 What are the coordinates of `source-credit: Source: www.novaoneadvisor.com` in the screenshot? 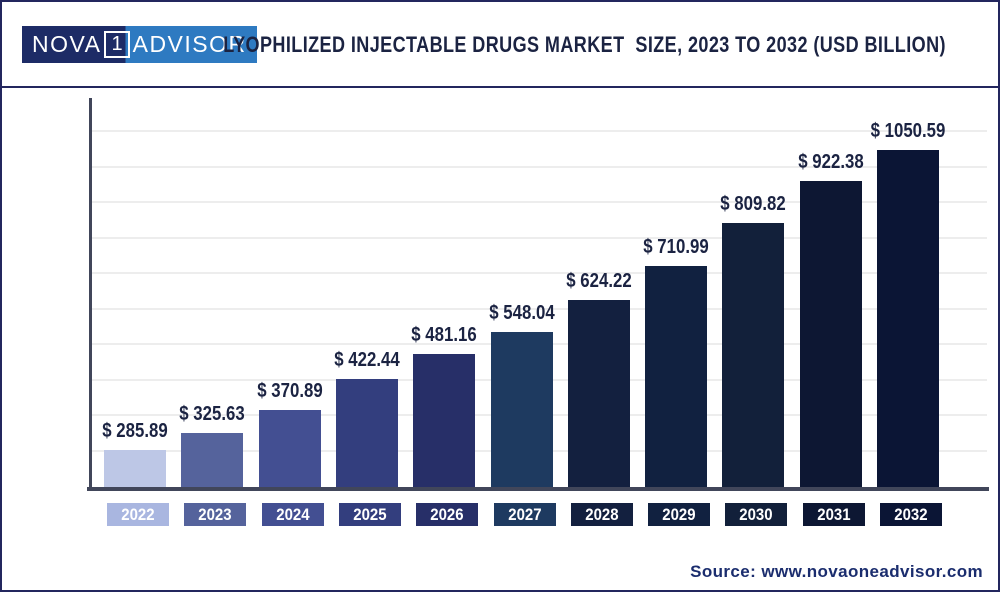 It's located at (836, 571).